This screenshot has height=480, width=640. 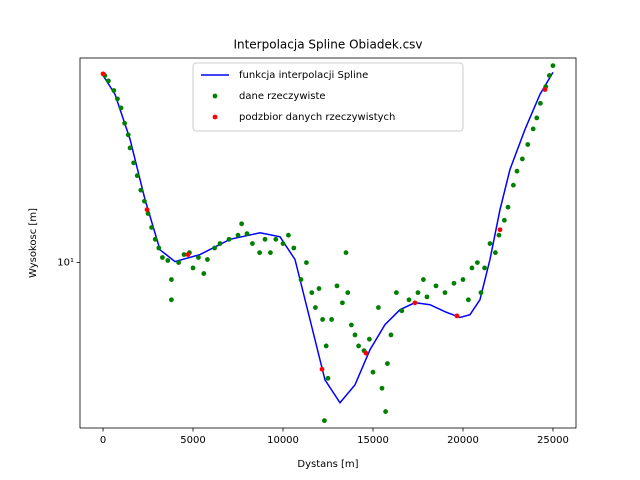 I want to click on x-tick-label: 0, so click(x=103, y=440).